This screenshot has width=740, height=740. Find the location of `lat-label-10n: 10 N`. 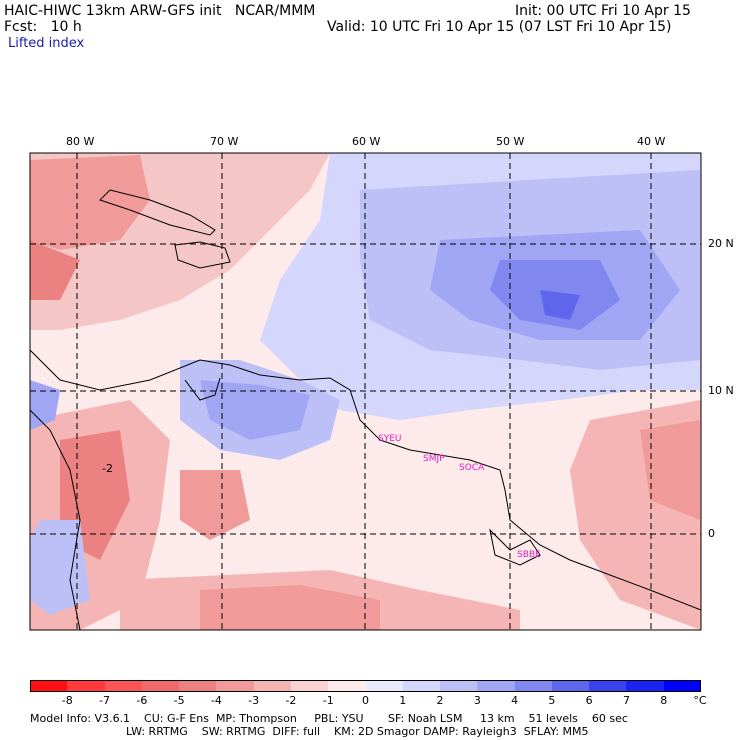

lat-label-10n: 10 N is located at coordinates (721, 390).